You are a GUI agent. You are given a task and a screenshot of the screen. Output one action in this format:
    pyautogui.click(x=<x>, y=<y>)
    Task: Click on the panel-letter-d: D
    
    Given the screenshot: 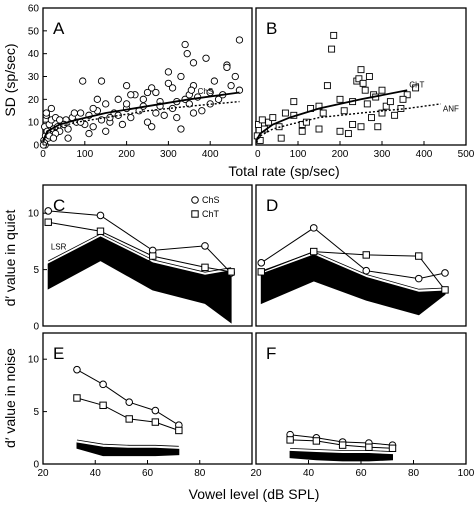 What is the action you would take?
    pyautogui.click(x=272, y=205)
    